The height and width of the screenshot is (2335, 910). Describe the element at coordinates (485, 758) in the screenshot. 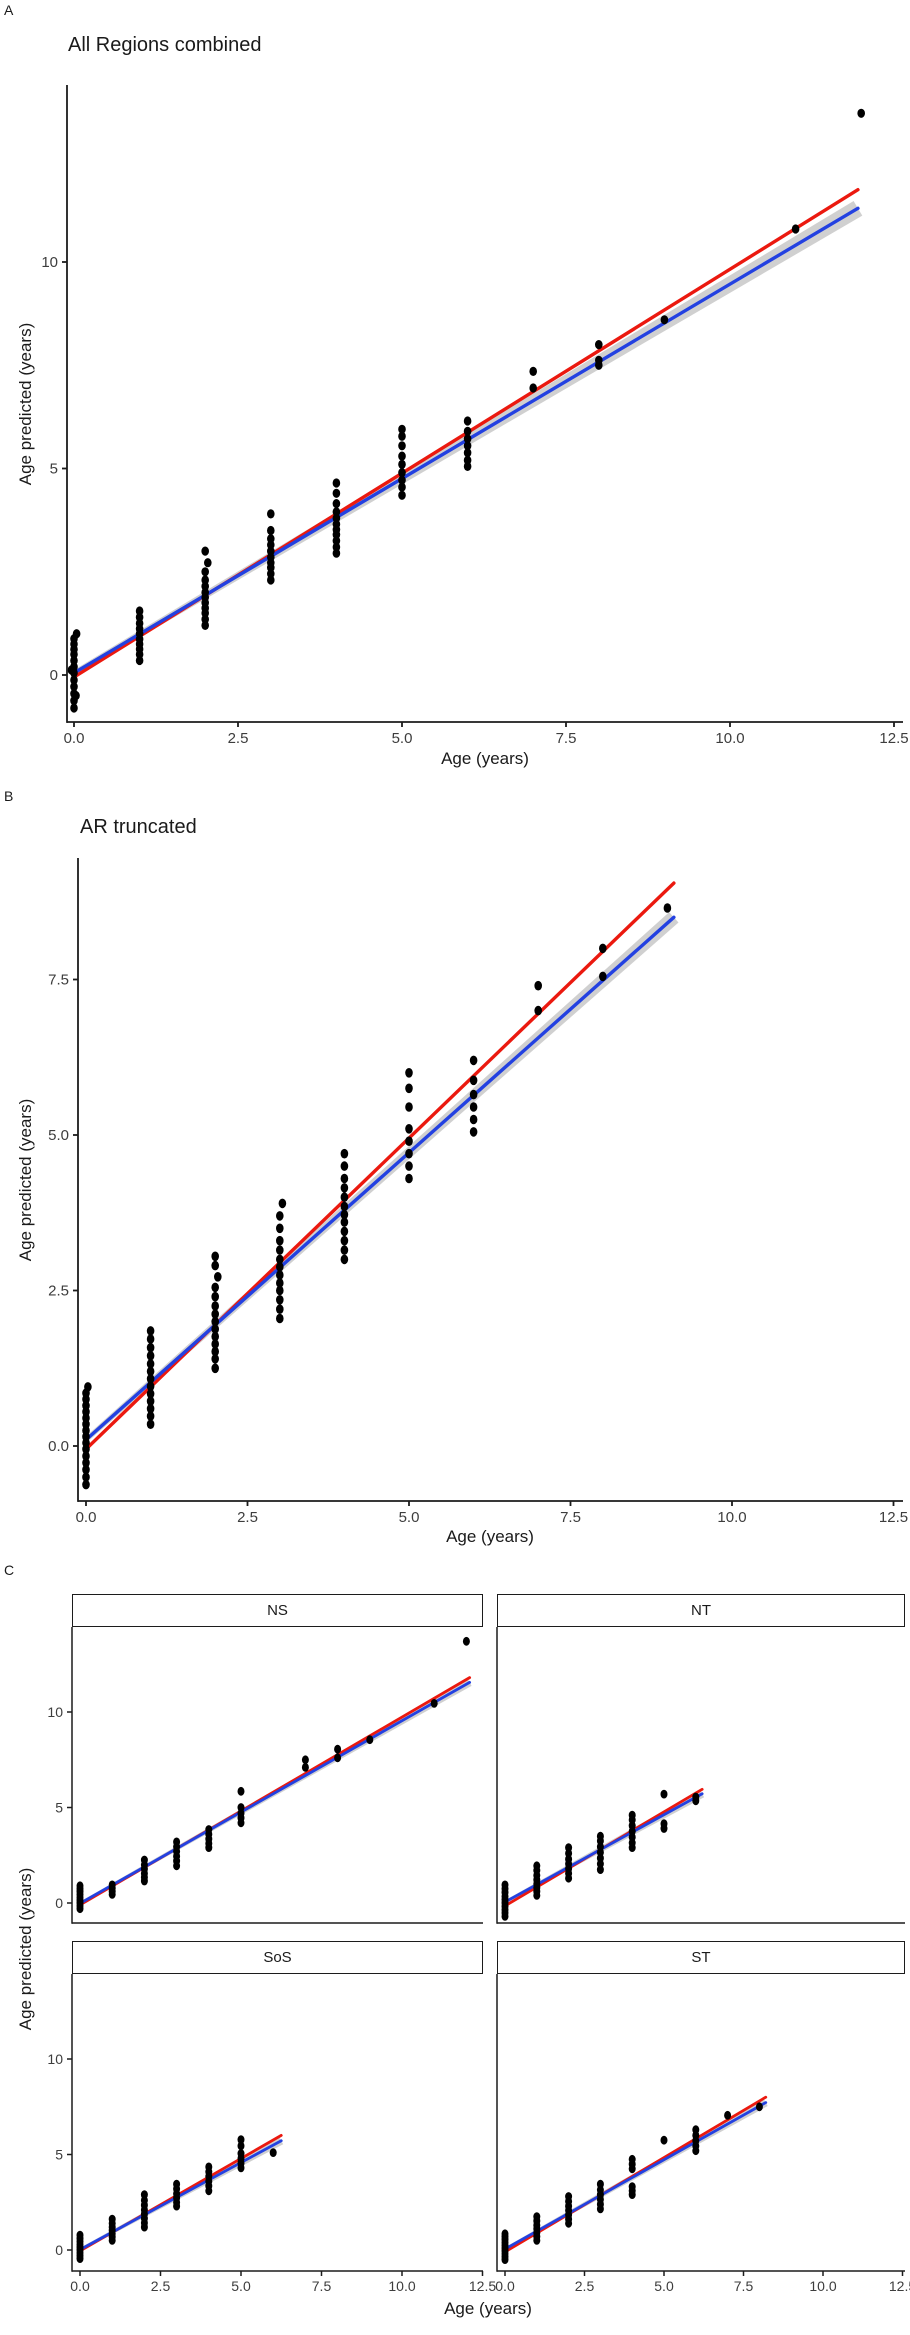

I see `panel-a-x-axis-title: Age (years)` at that location.